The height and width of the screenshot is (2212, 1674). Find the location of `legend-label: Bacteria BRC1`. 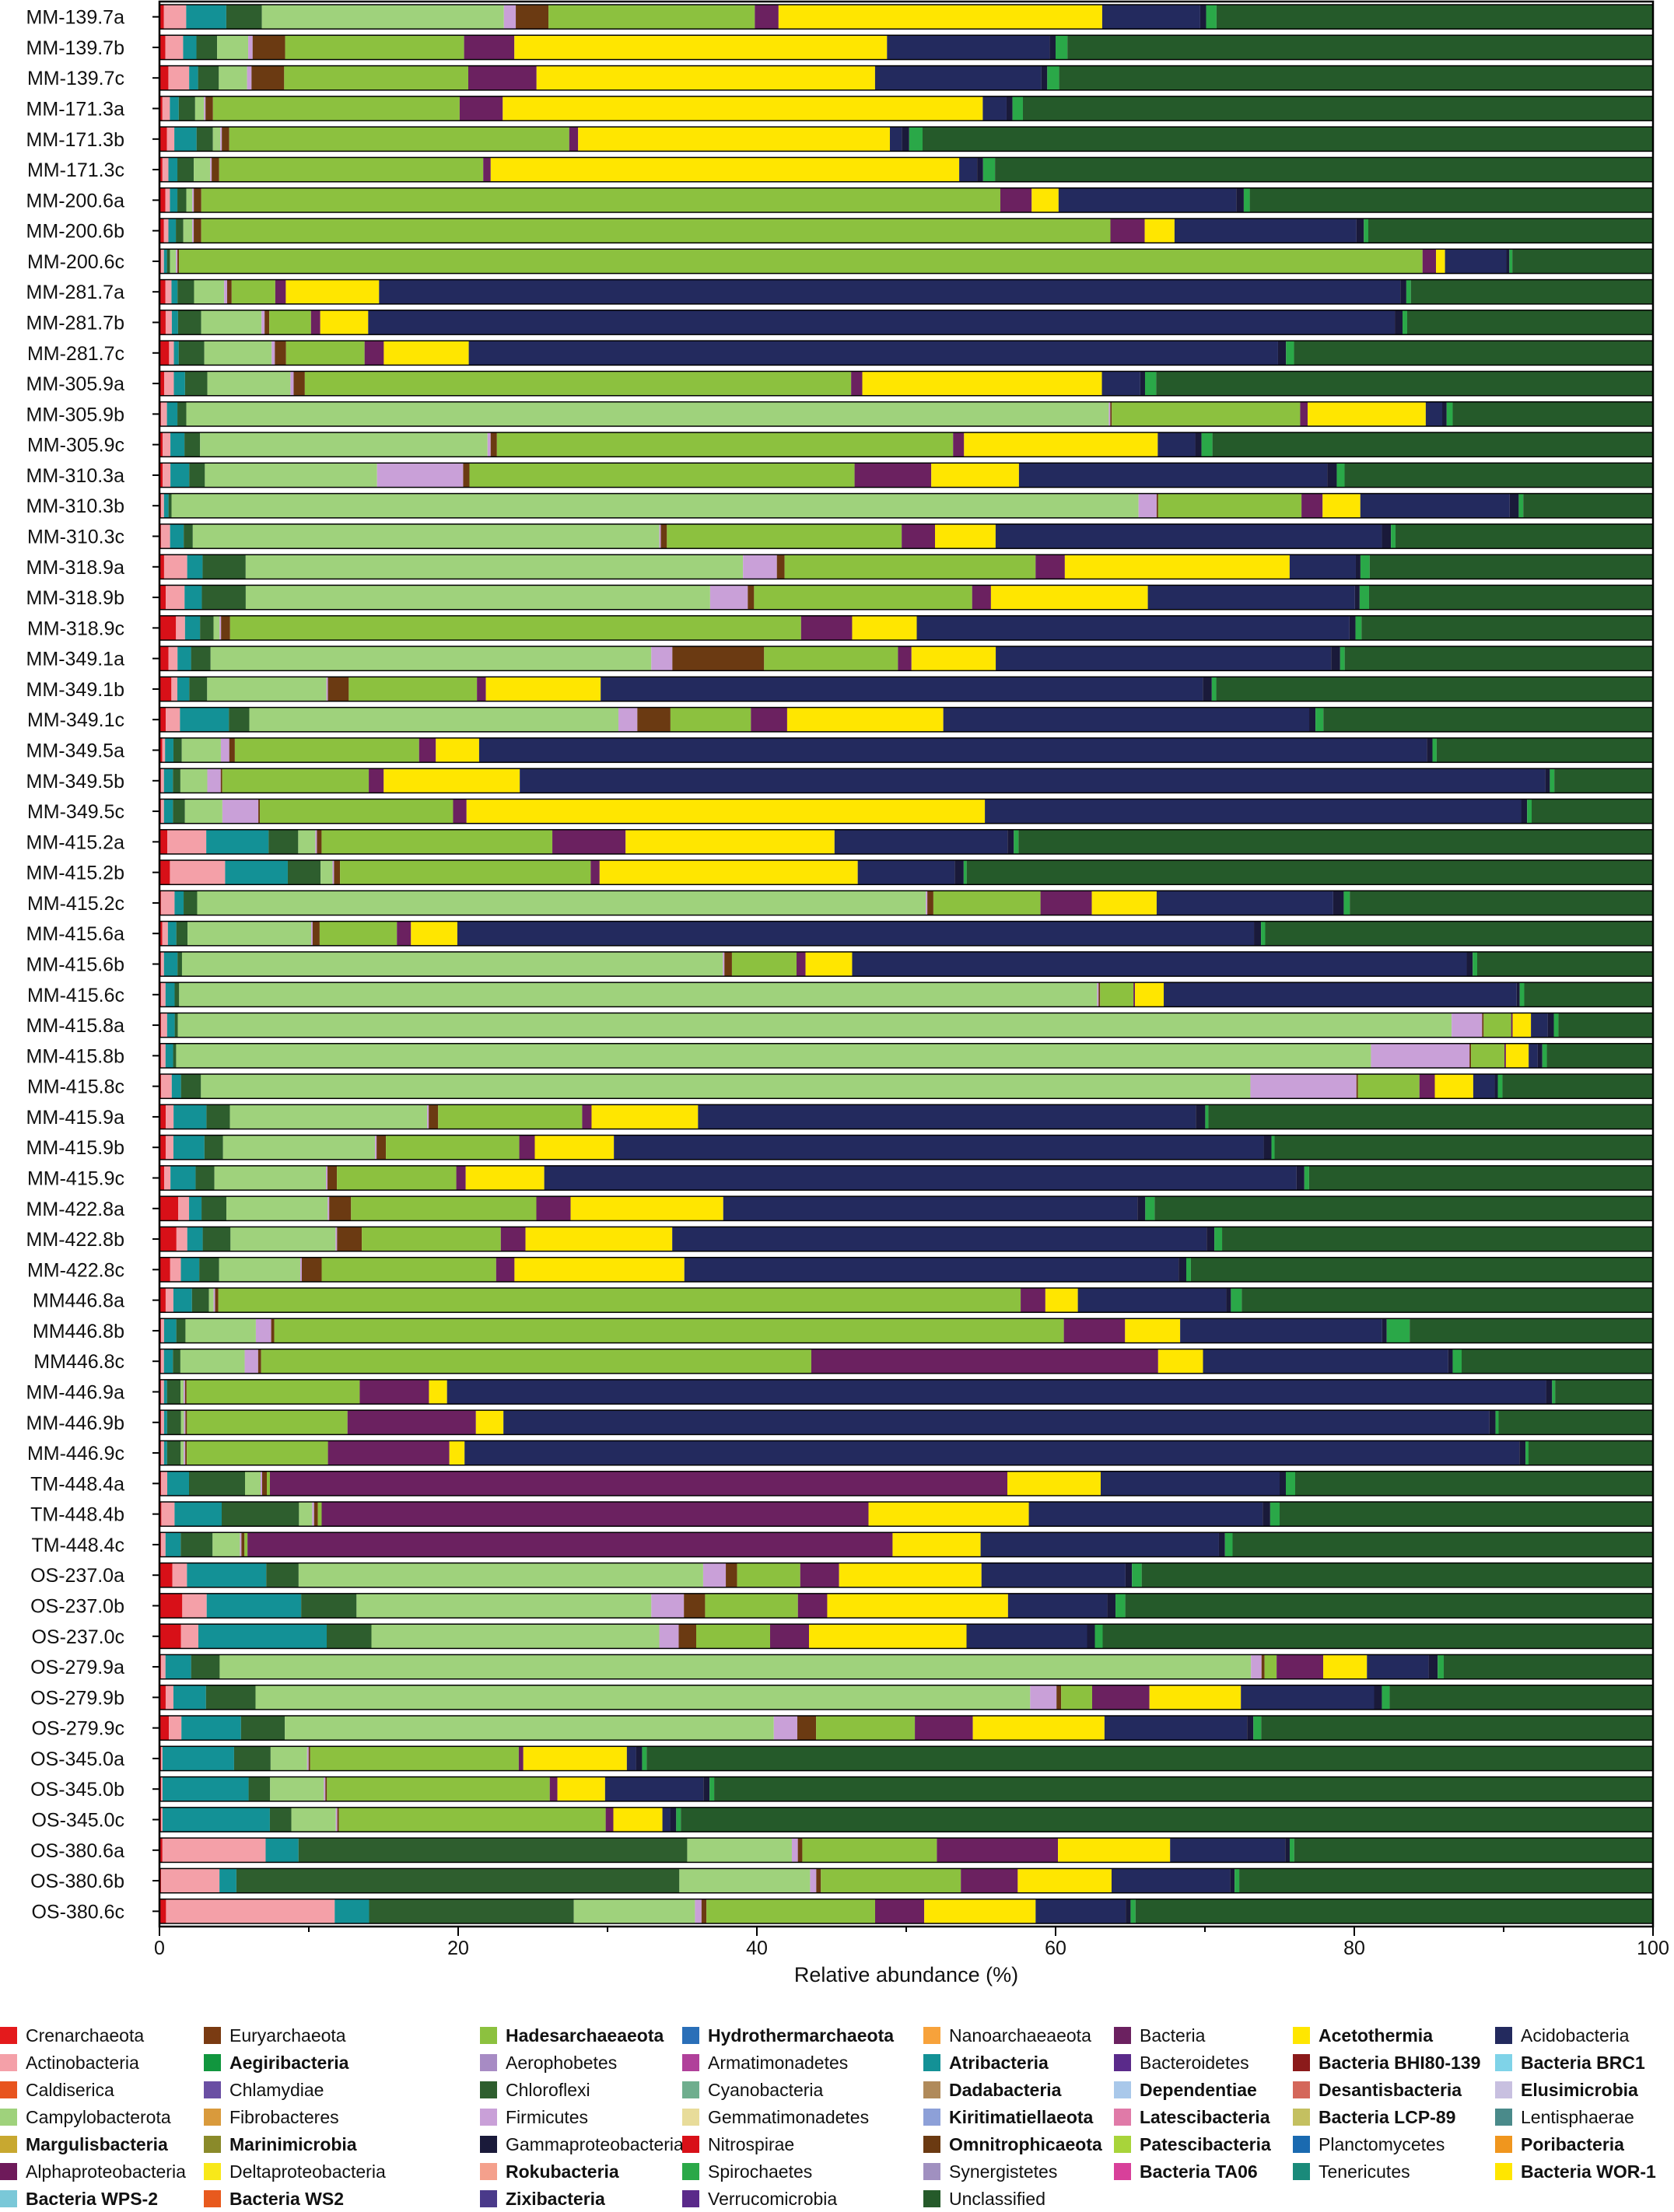

legend-label: Bacteria BRC1 is located at coordinates (1583, 2063).